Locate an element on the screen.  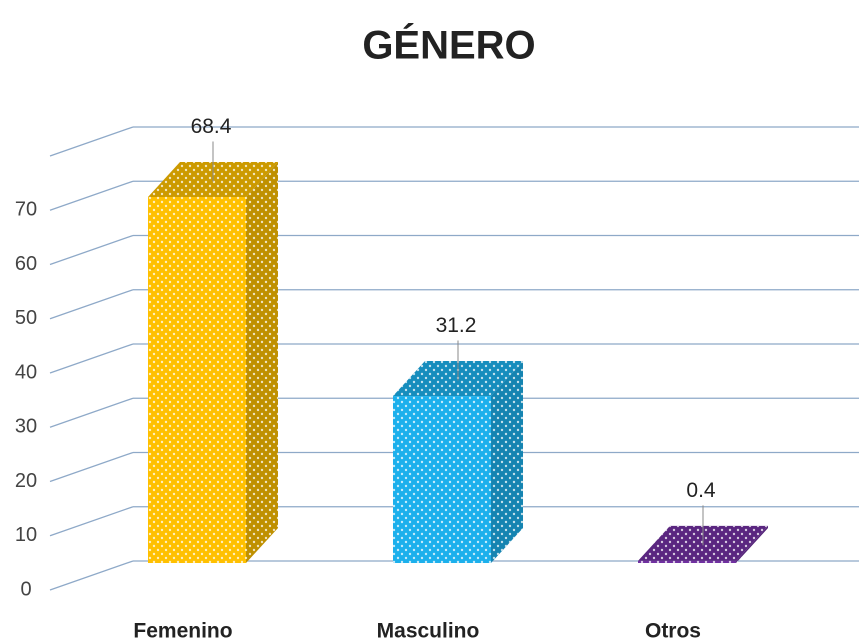
x-tick-label: Femenino is located at coordinates (182, 631).